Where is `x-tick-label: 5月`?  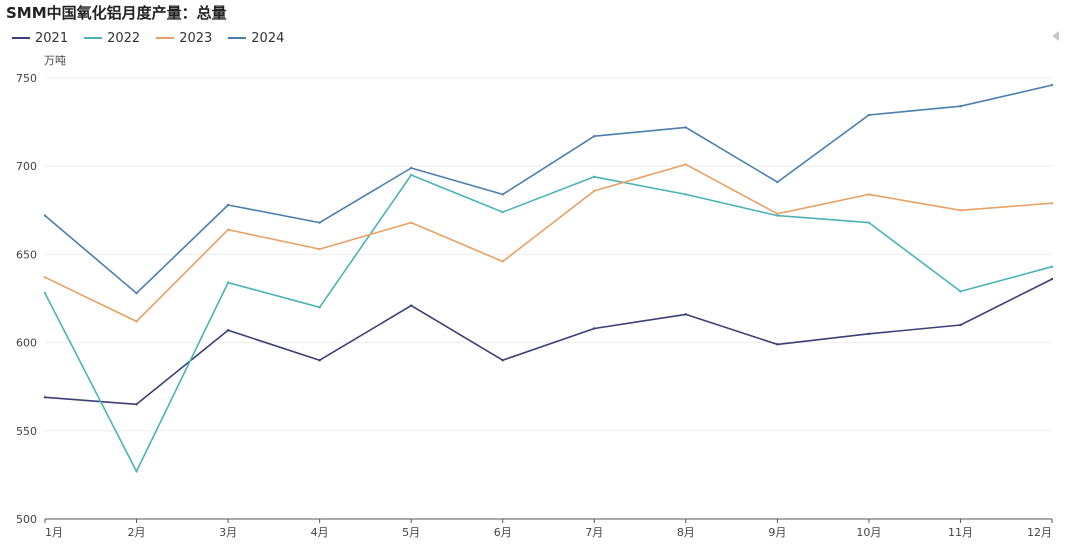
x-tick-label: 5月 is located at coordinates (411, 532).